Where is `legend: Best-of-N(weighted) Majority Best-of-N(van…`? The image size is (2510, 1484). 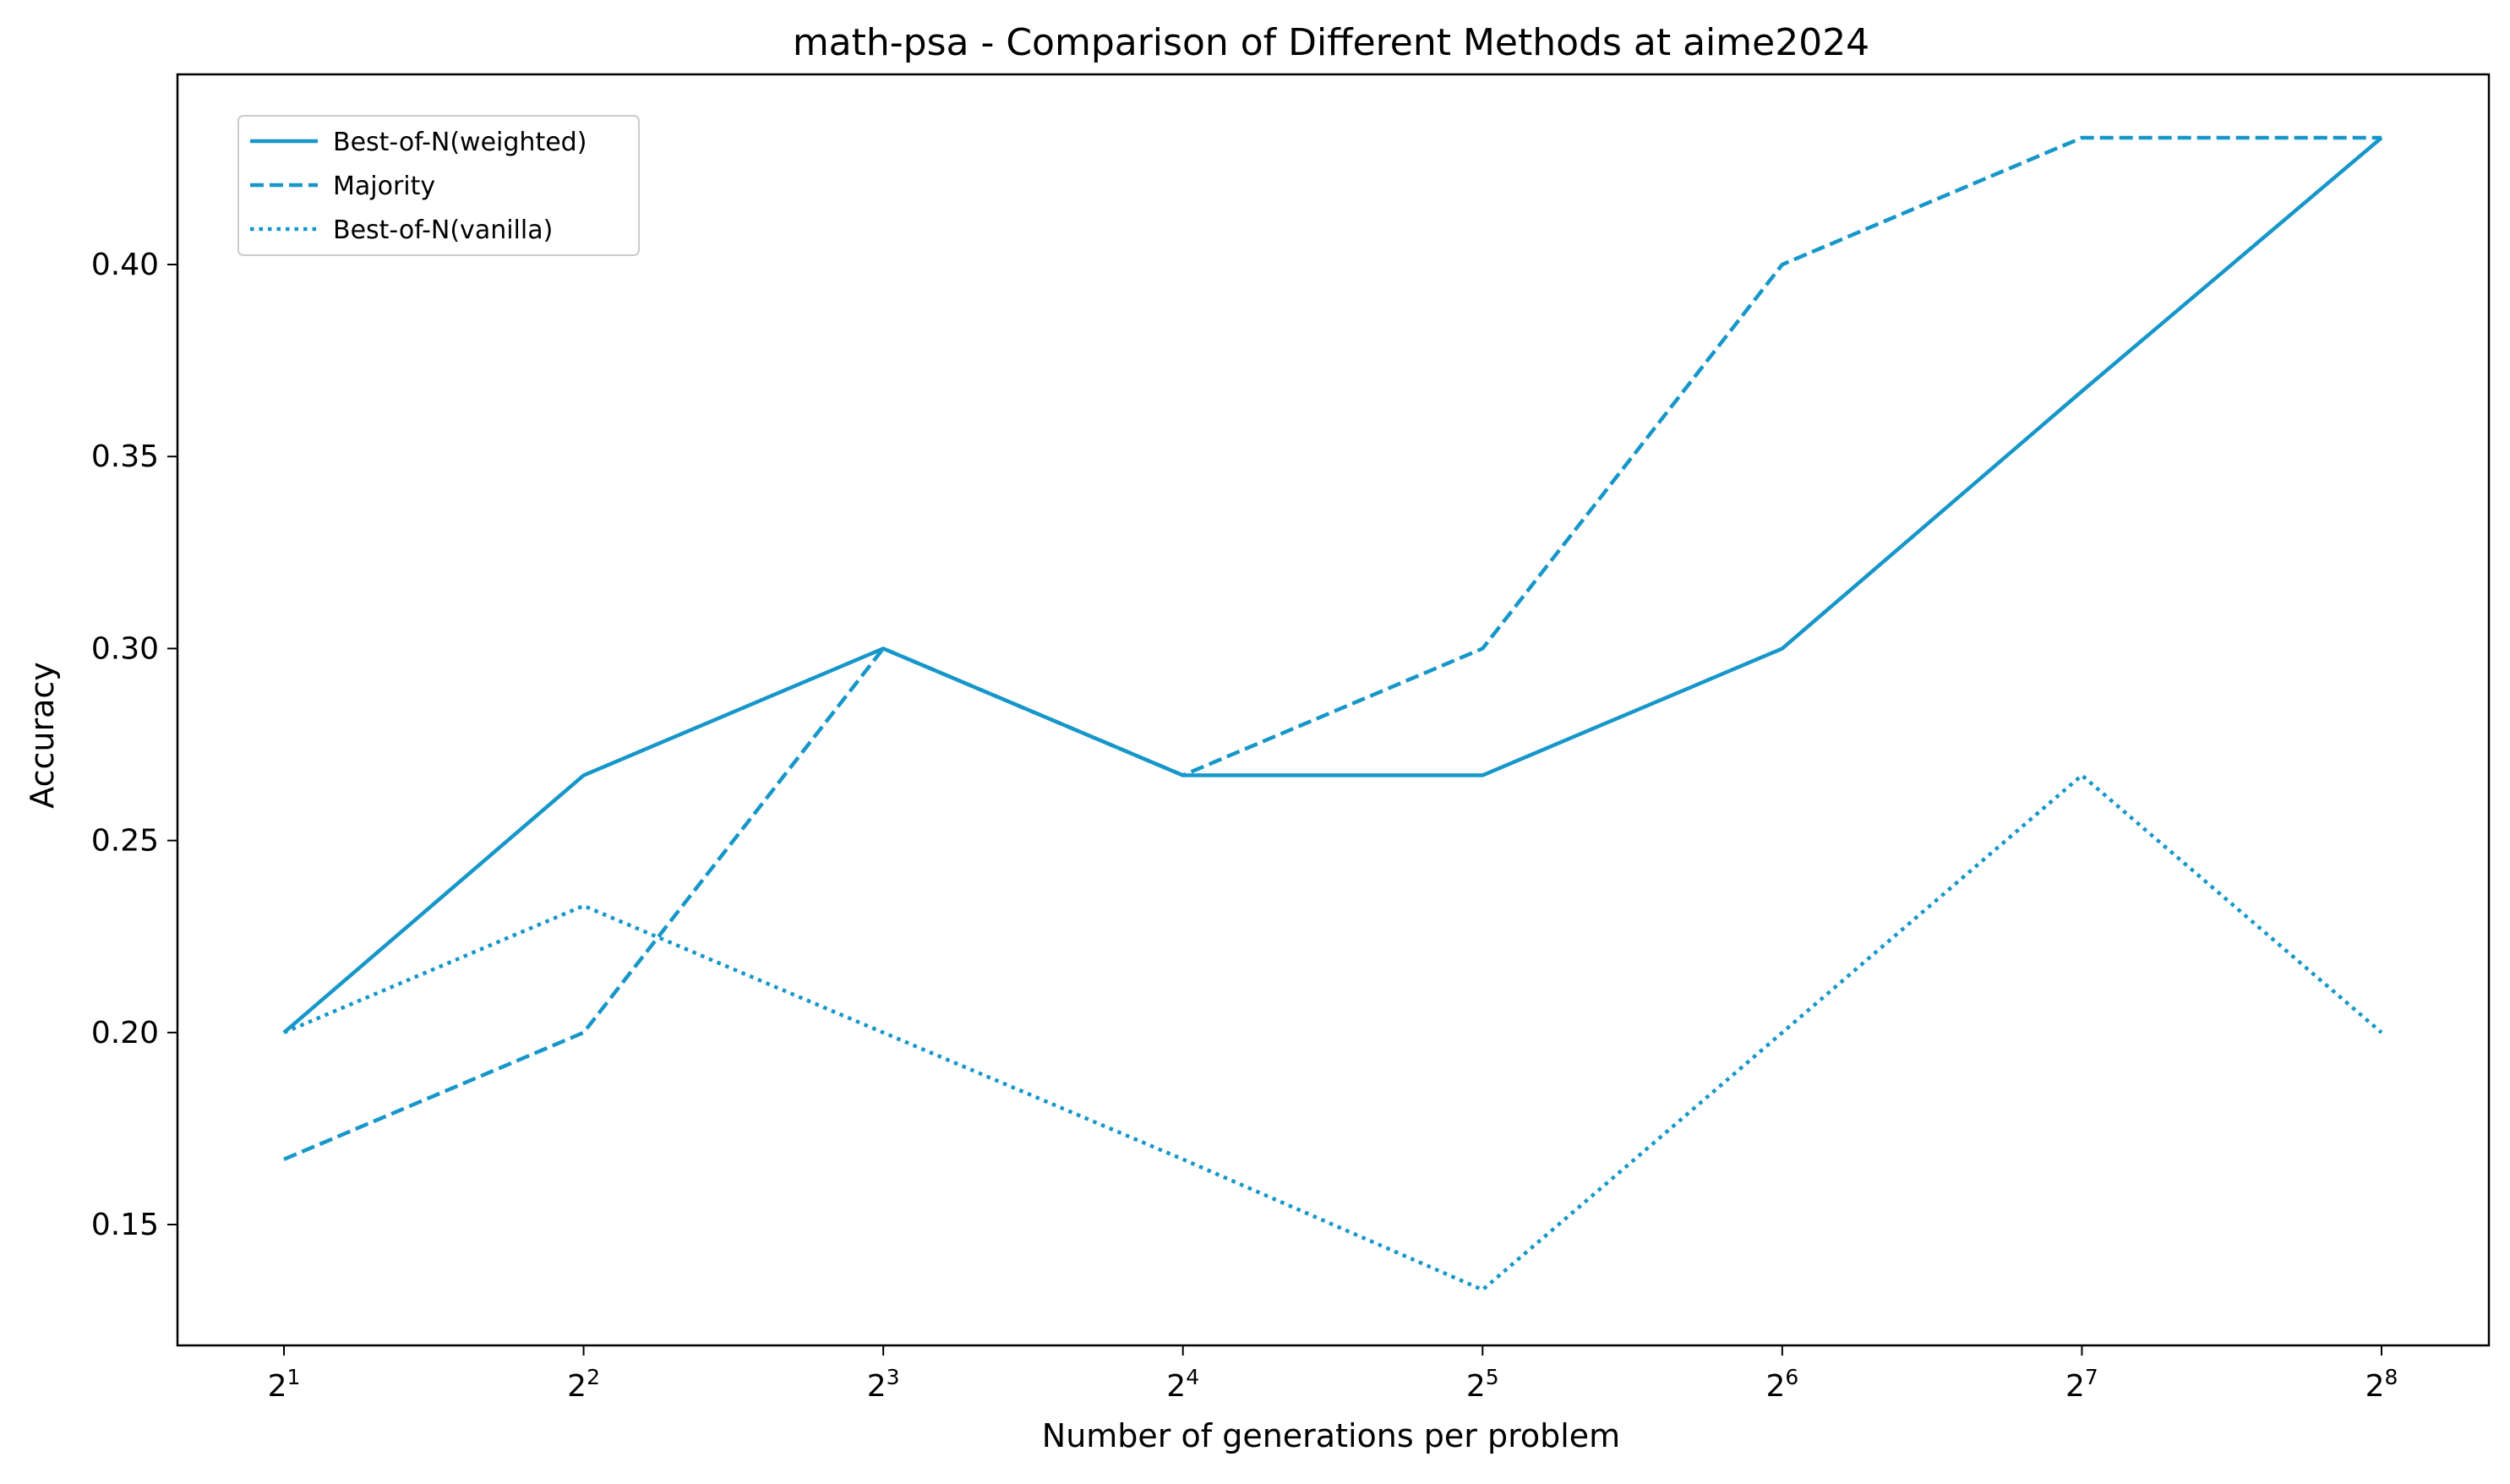
legend: Best-of-N(weighted) Majority Best-of-N(van… is located at coordinates (439, 186).